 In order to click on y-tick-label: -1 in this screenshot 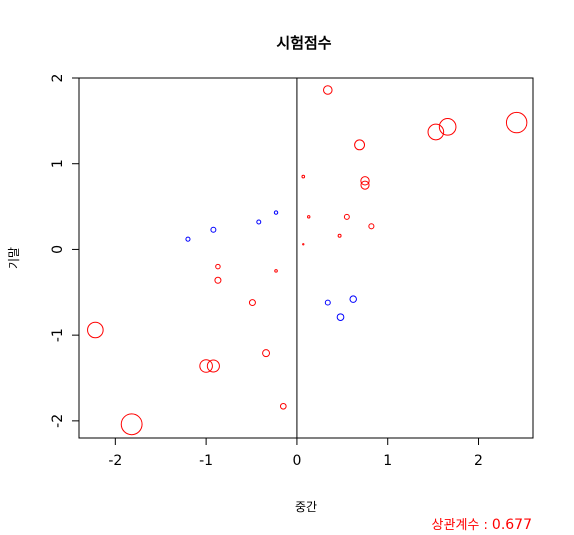, I will do `click(58, 335)`.